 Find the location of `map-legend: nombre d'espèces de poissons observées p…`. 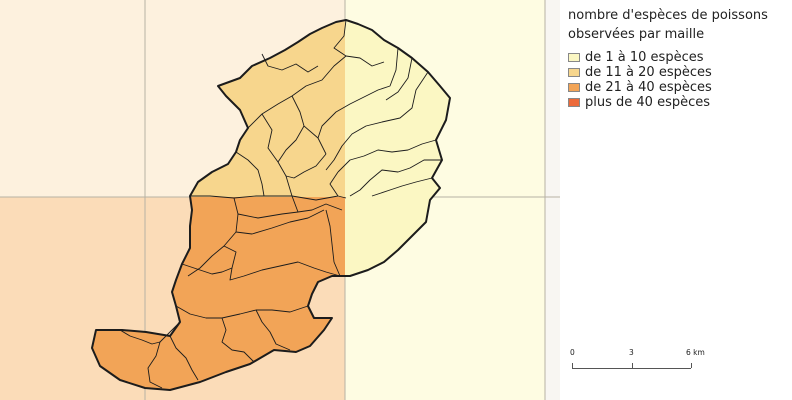

map-legend: nombre d'espèces de poissons observées p… is located at coordinates (678, 58).